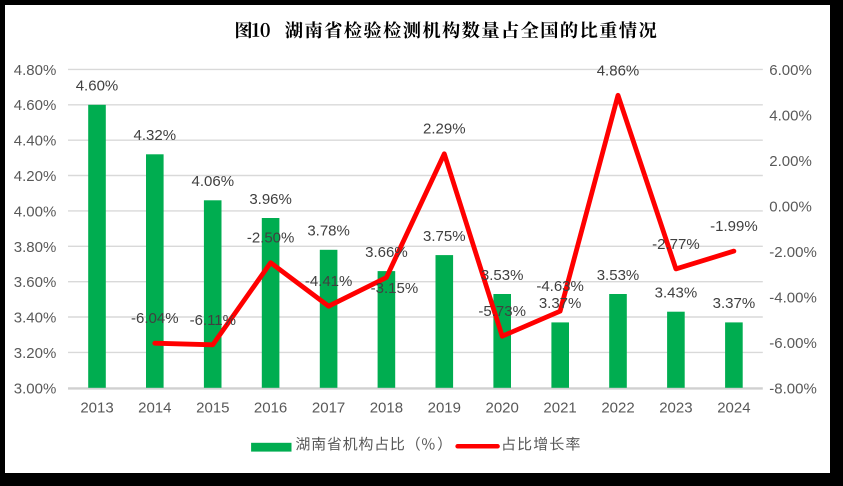  Describe the element at coordinates (35, 353) in the screenshot. I see `svg-text: 3.20%` at that location.